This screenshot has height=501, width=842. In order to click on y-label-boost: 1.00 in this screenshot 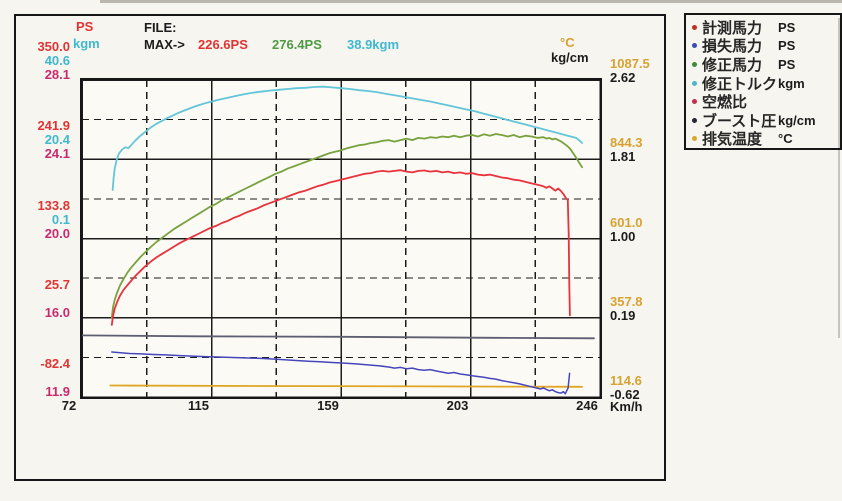, I will do `click(623, 236)`.